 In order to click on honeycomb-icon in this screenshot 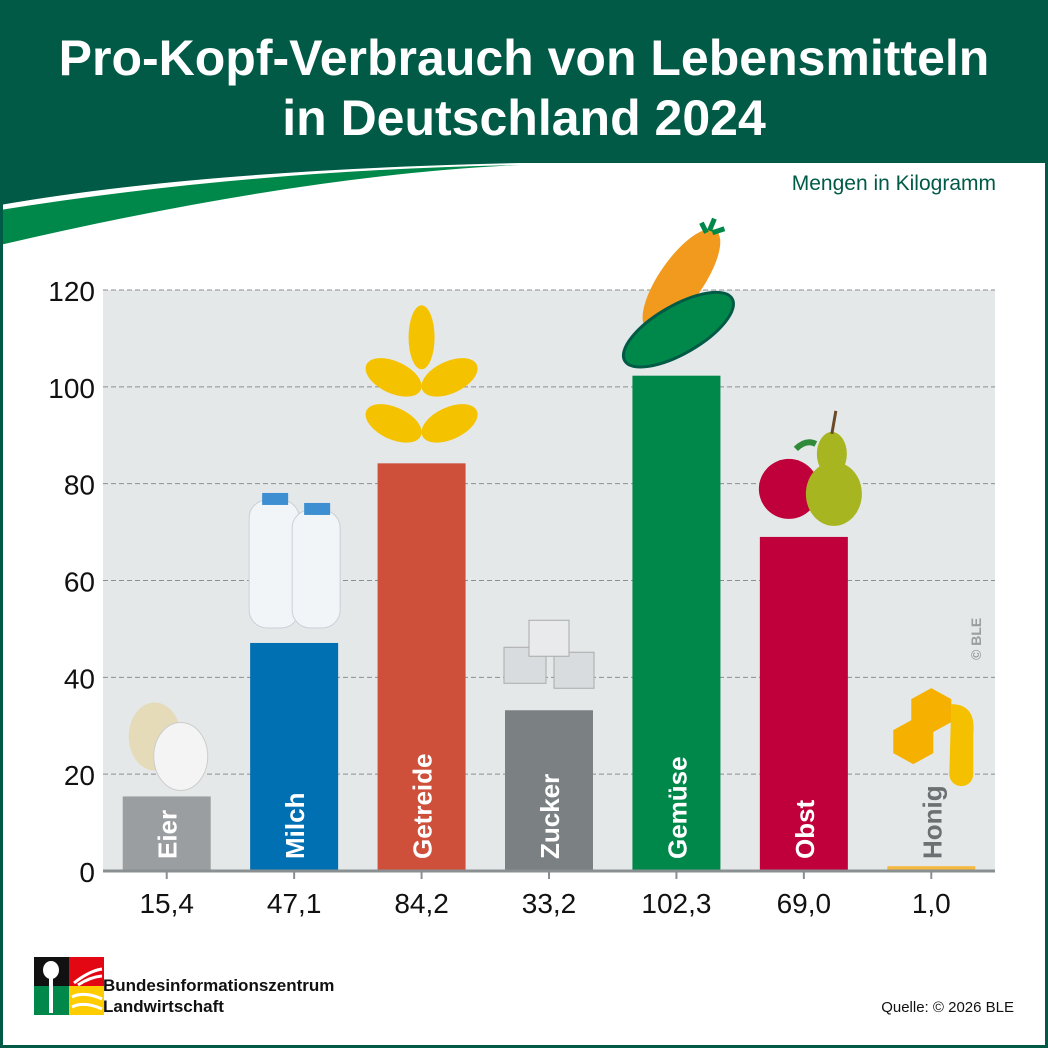, I will do `click(933, 737)`.